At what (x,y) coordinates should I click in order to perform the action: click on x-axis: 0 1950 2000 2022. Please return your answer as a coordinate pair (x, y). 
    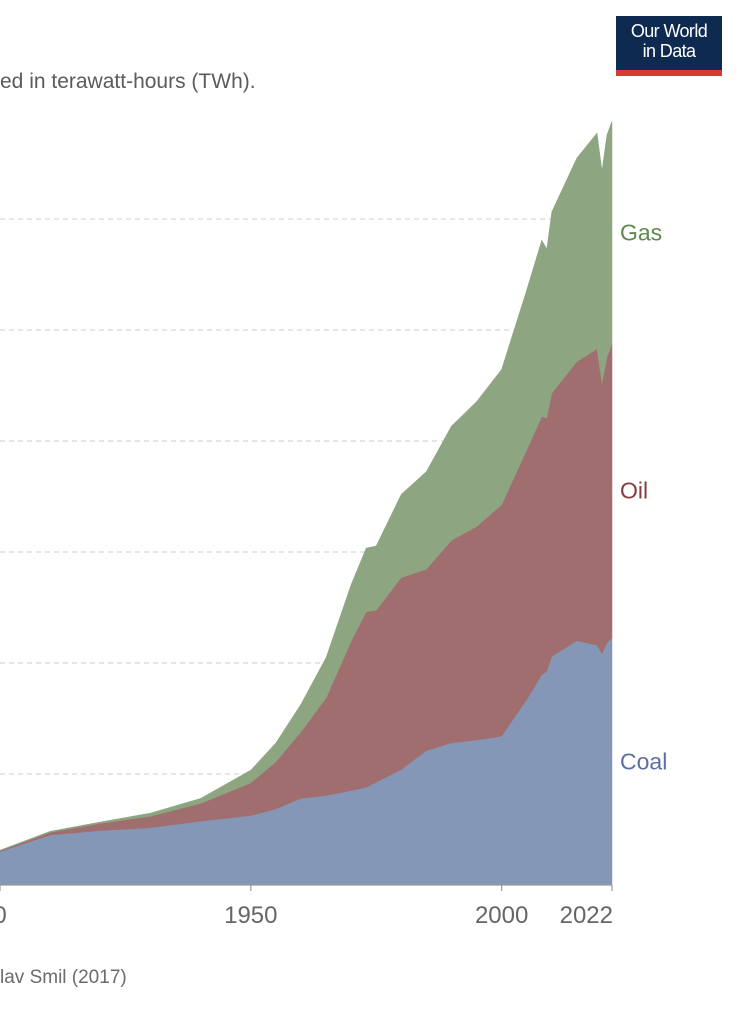
    Looking at the image, I should click on (306, 906).